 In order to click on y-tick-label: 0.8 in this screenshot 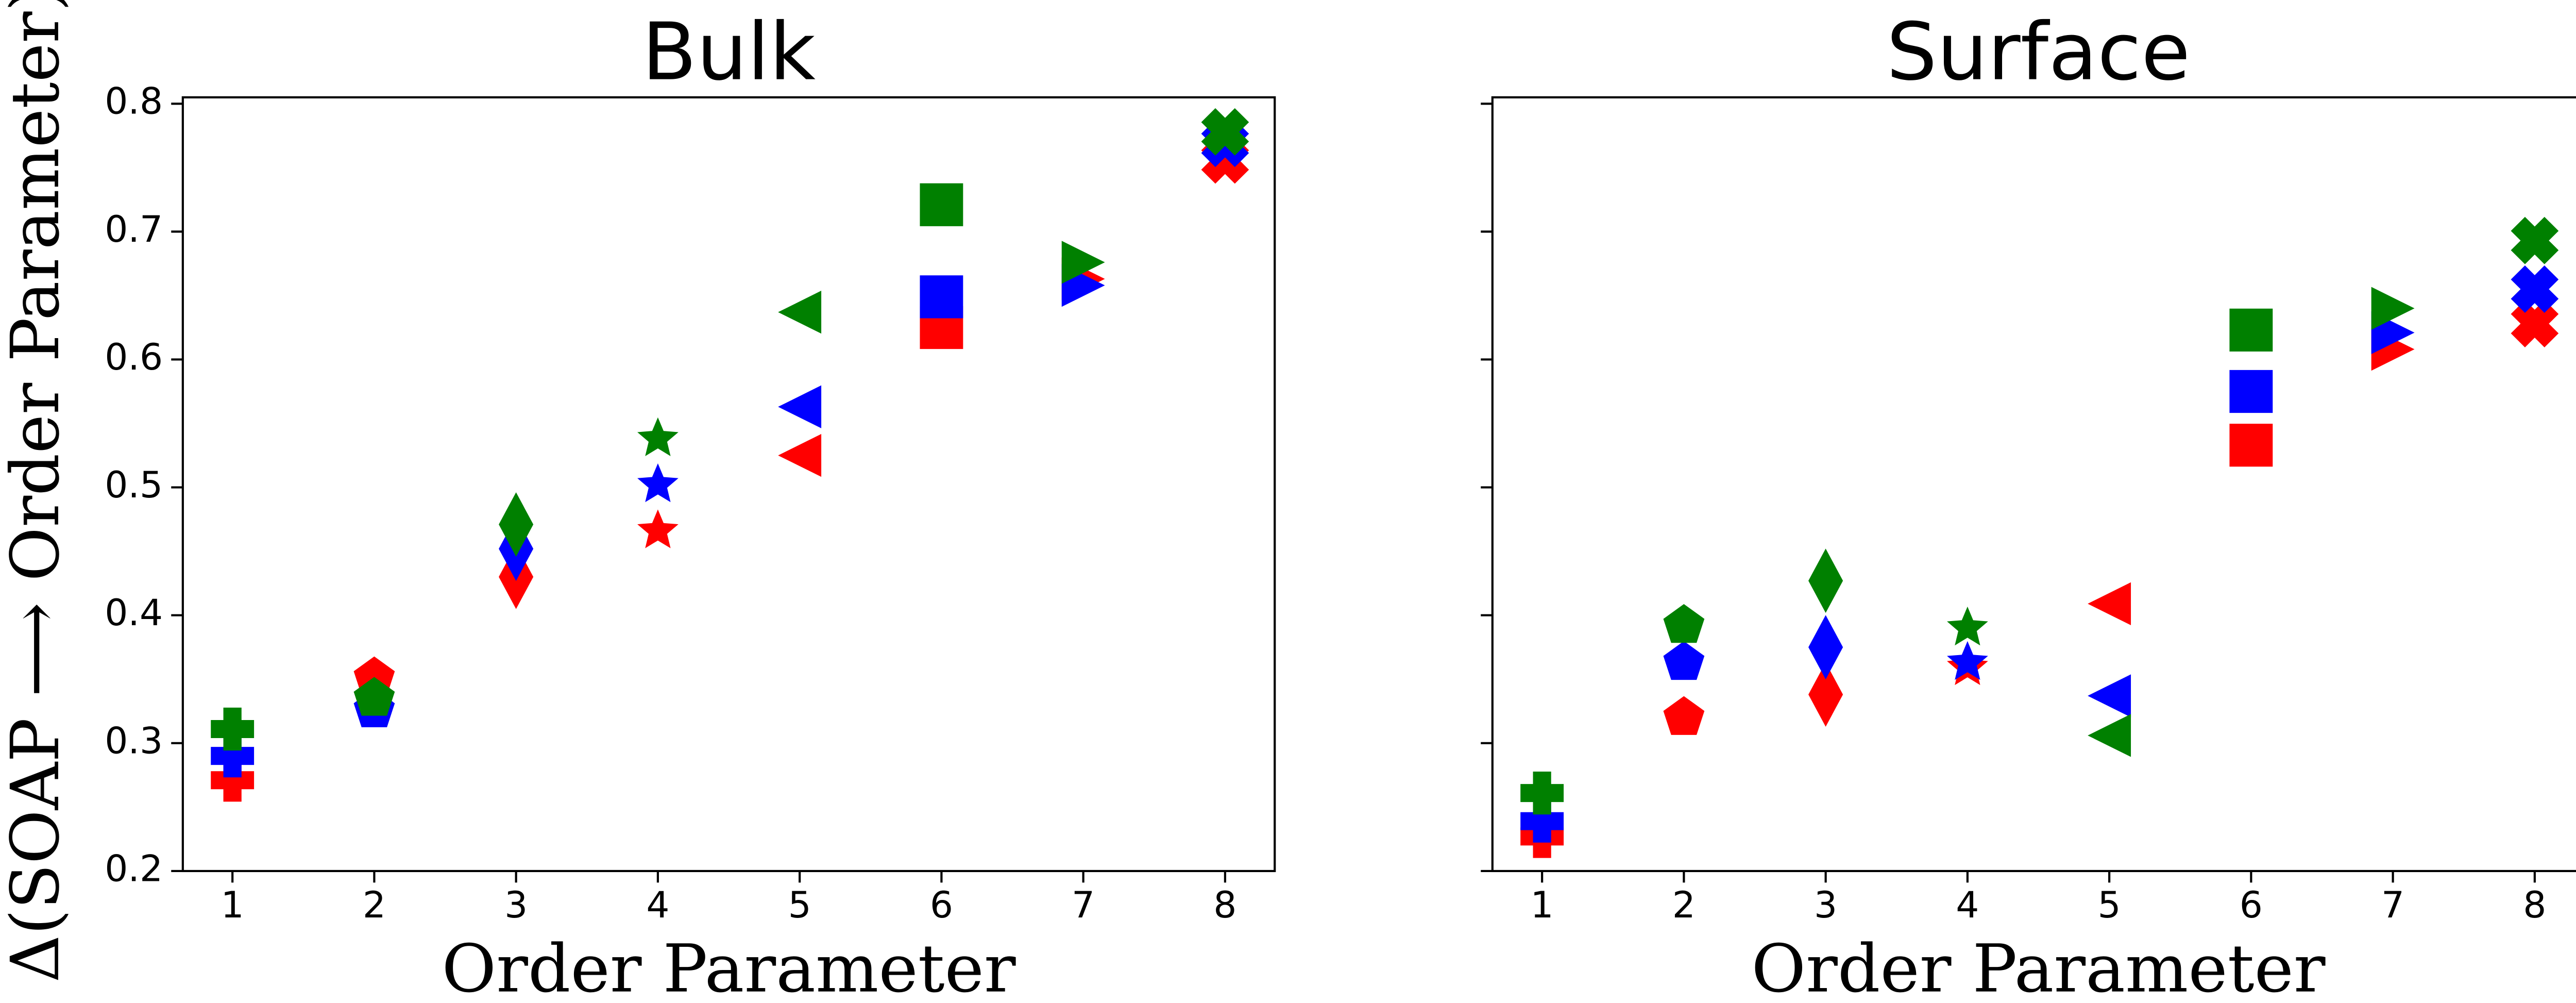, I will do `click(134, 101)`.